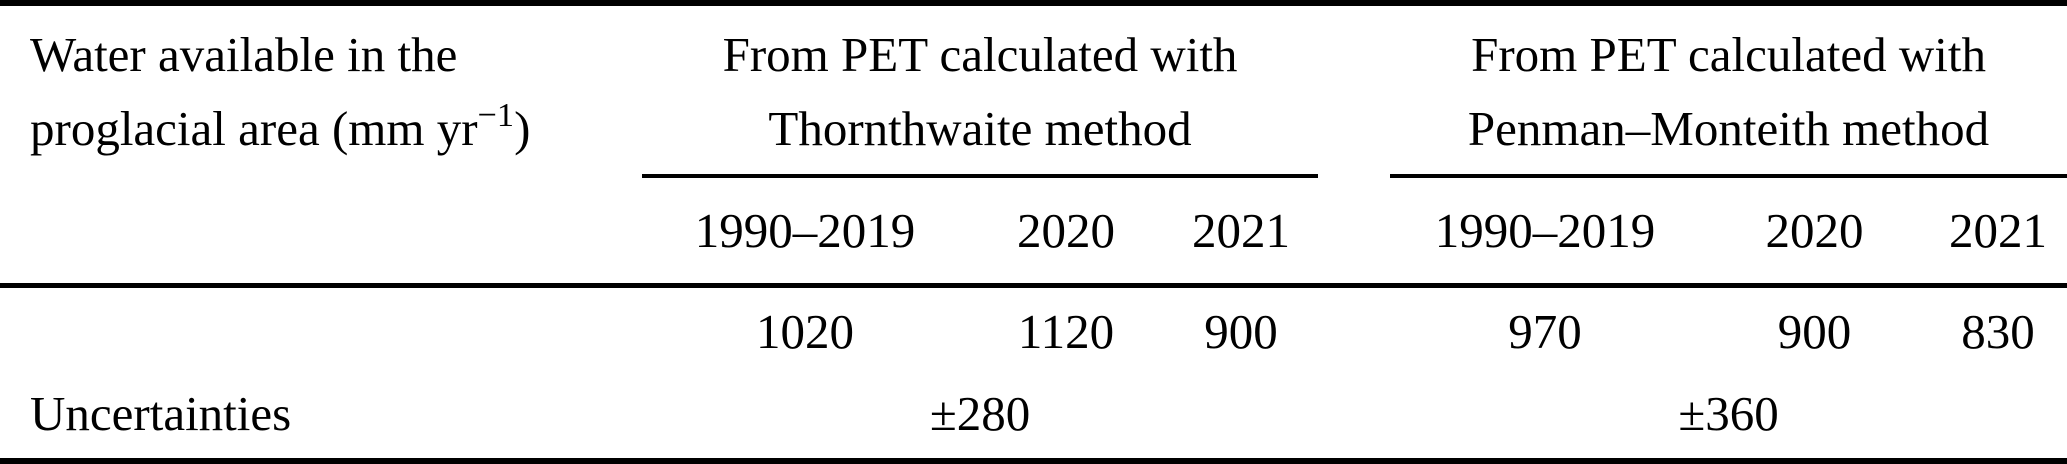 The image size is (2067, 464). Describe the element at coordinates (1066, 232) in the screenshot. I see `year-header-thornthwaite-2020: 2020` at that location.